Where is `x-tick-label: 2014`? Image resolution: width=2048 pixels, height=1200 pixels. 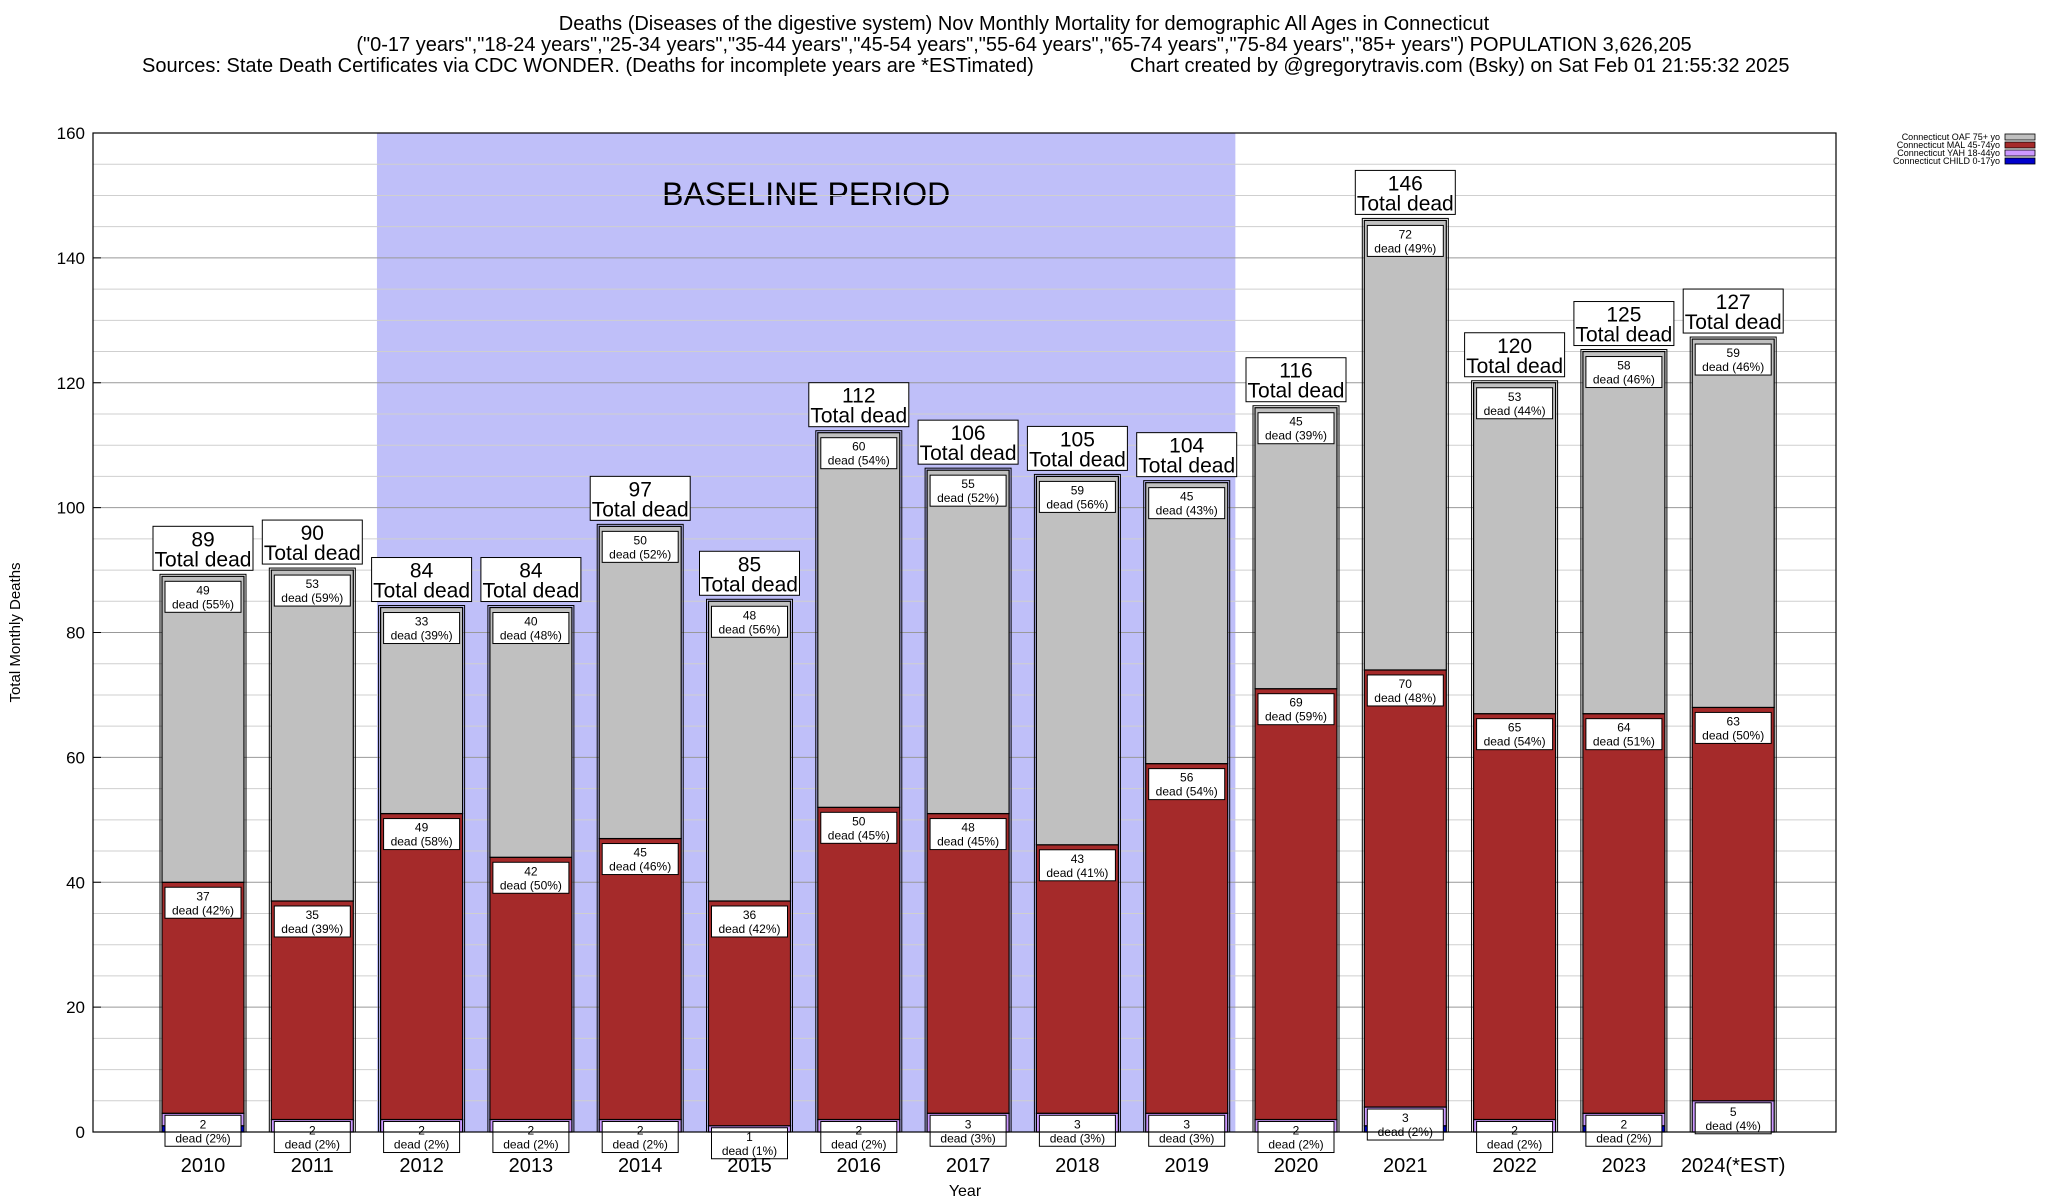 x-tick-label: 2014 is located at coordinates (640, 1166).